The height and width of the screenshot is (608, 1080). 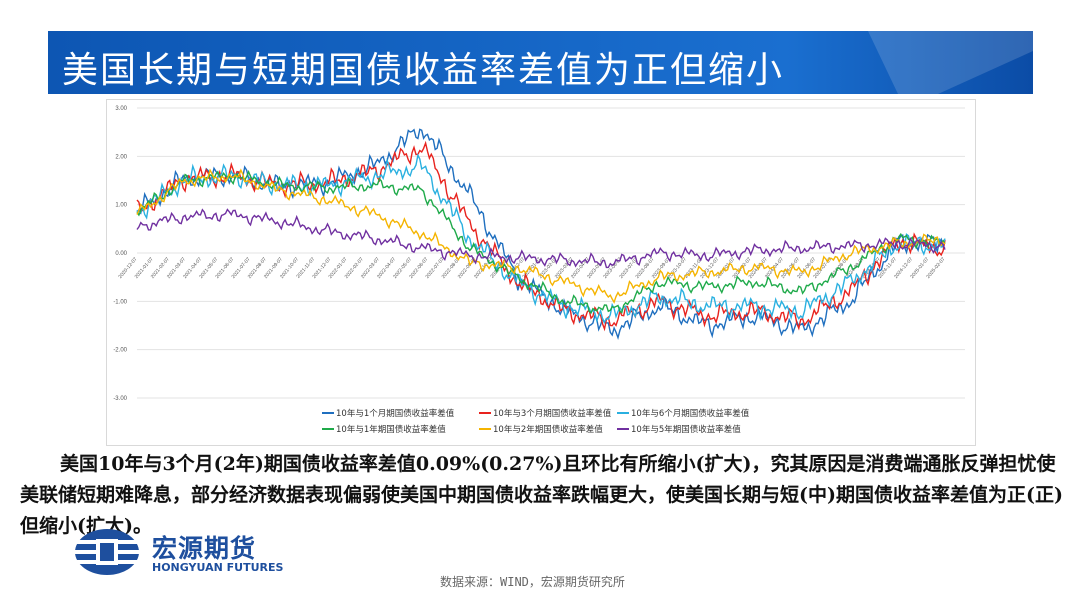 I want to click on data-source: 数据来源：WIND，宏源期货研究所, so click(x=532, y=582).